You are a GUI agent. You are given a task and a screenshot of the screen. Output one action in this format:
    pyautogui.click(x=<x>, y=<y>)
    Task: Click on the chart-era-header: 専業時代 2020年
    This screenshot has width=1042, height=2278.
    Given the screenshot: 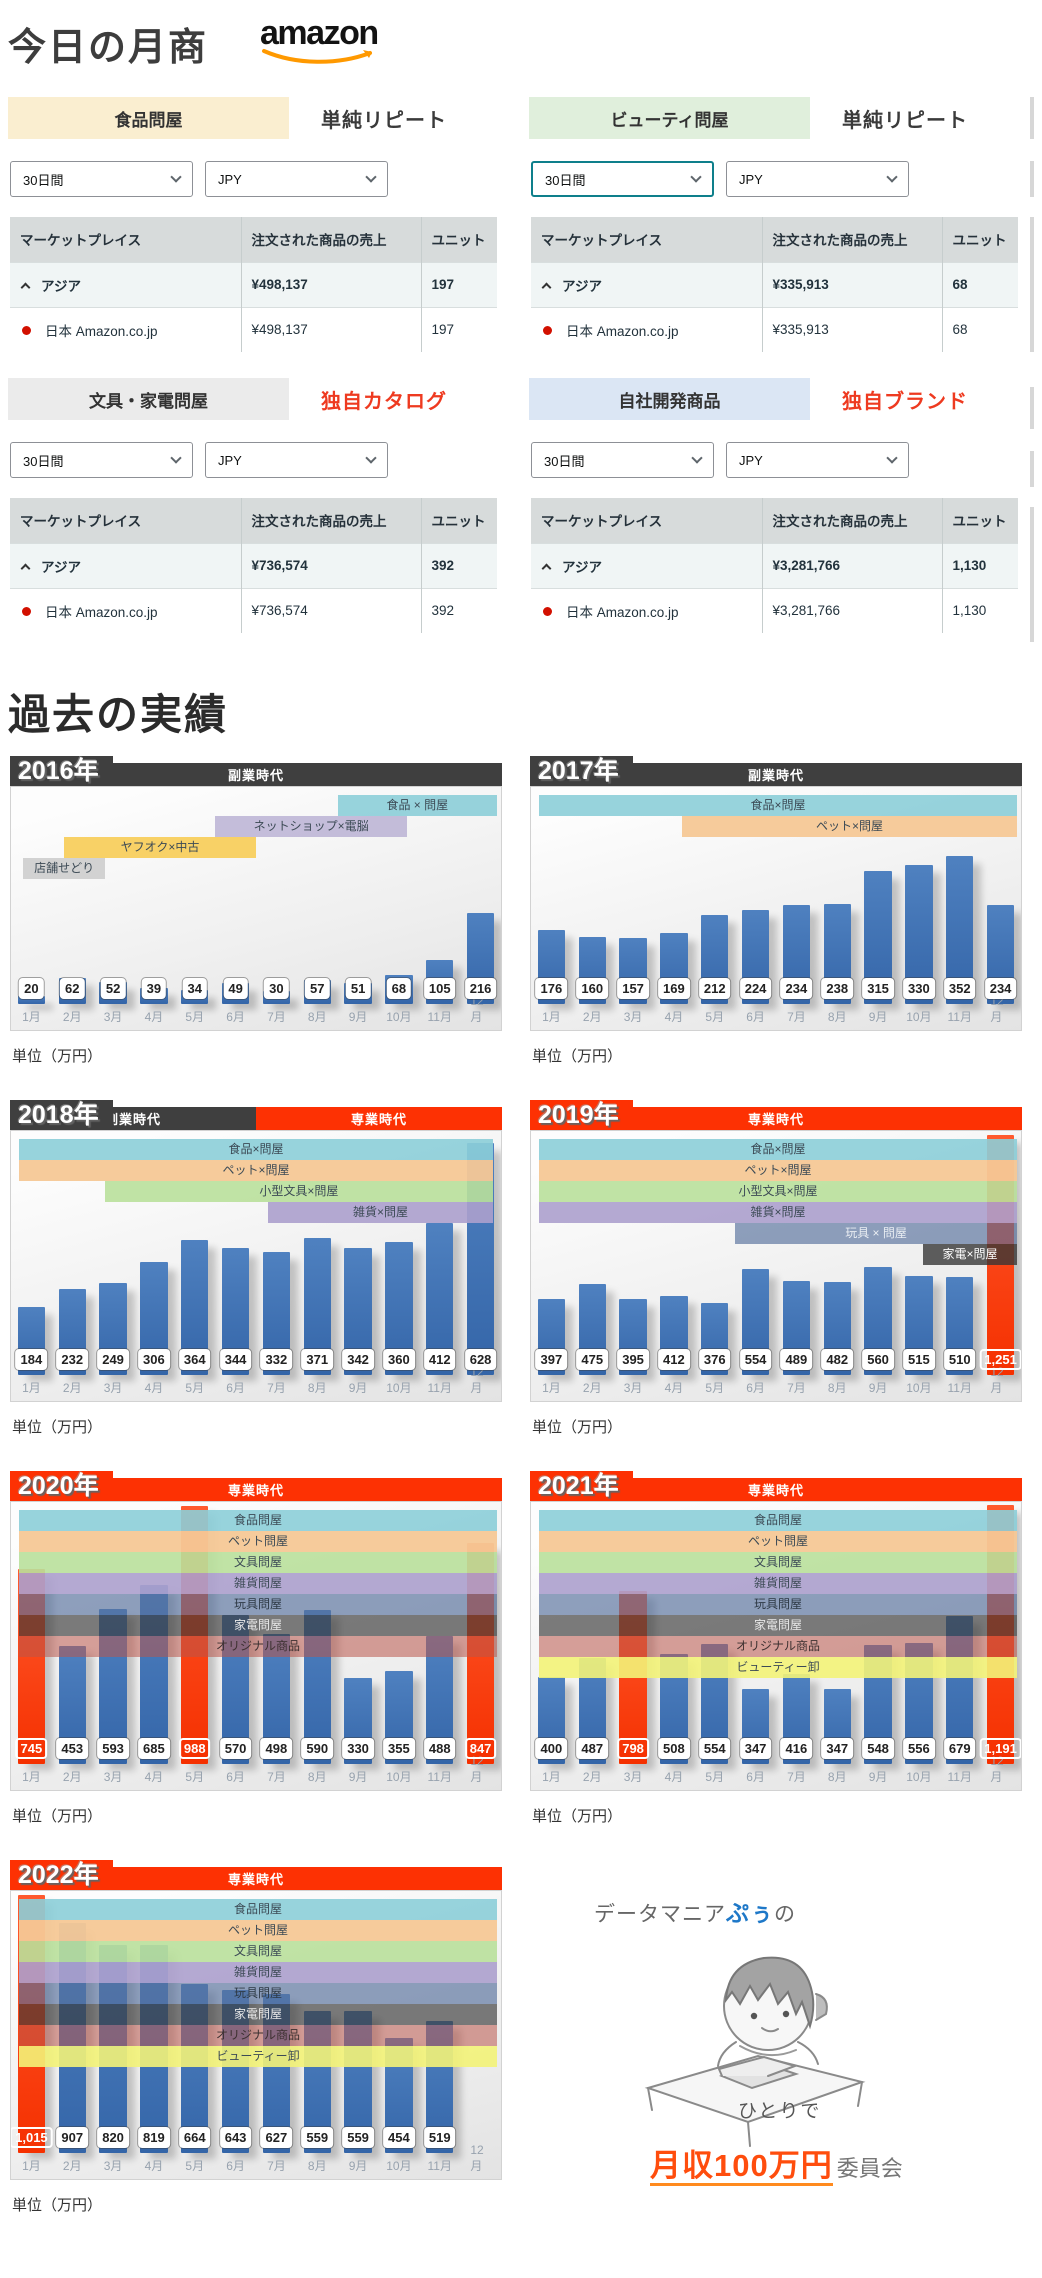 What is the action you would take?
    pyautogui.click(x=256, y=1486)
    